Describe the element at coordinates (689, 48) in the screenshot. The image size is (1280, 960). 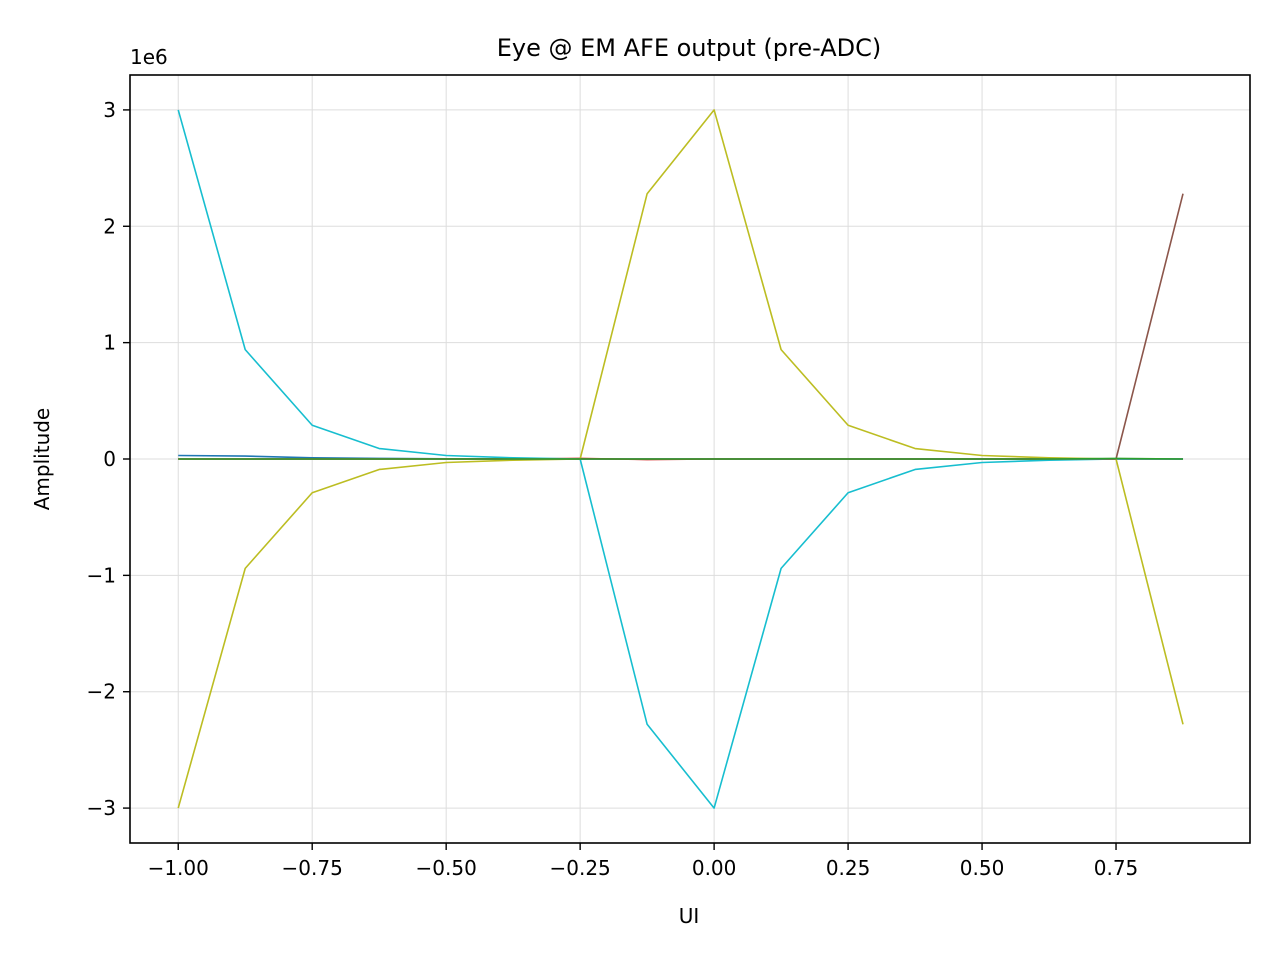
I see `chart-title: Eye @ EM AFE output (pre-ADC)` at that location.